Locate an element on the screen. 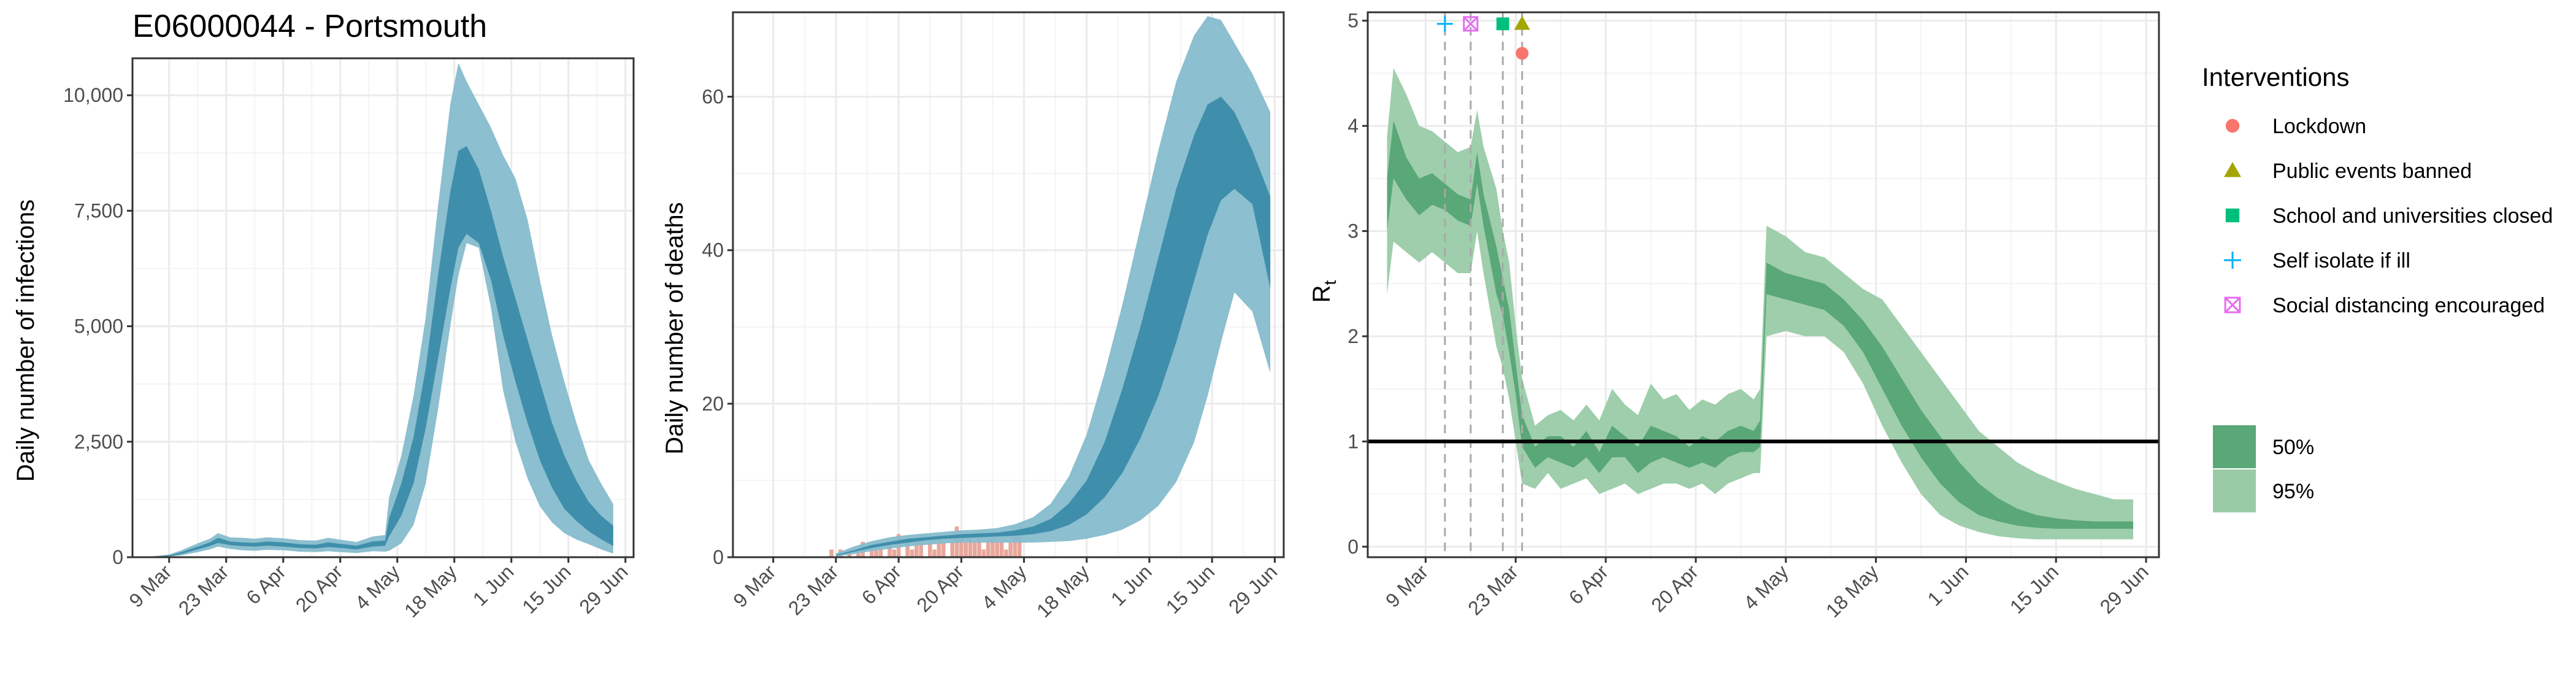 This screenshot has width=2576, height=683. rt-intervention-marker-circle is located at coordinates (1522, 54).